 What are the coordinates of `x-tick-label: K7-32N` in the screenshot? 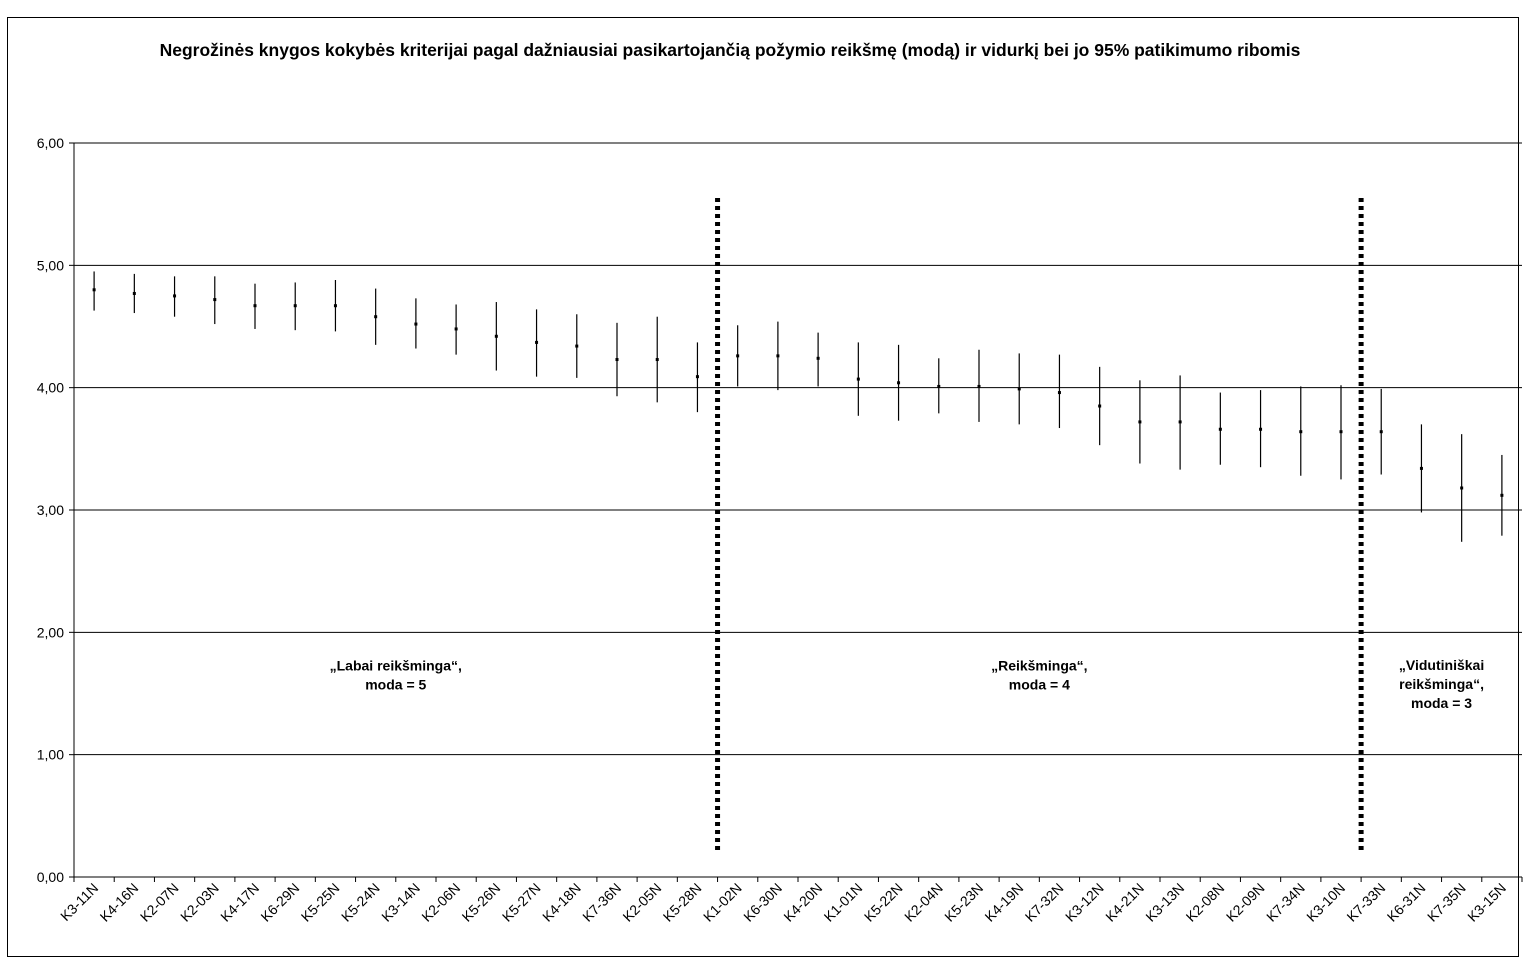 It's located at (1044, 902).